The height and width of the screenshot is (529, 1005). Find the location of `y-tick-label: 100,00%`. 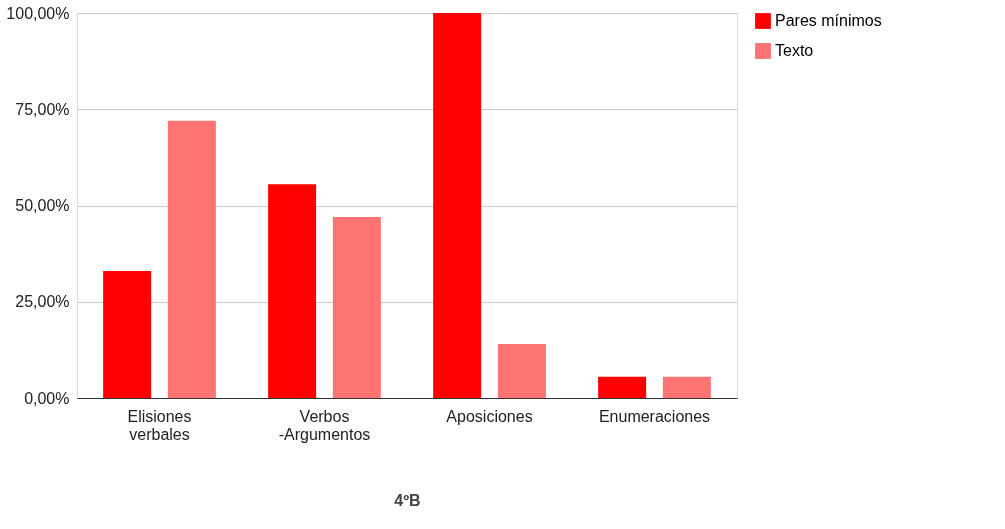

y-tick-label: 100,00% is located at coordinates (38, 13).